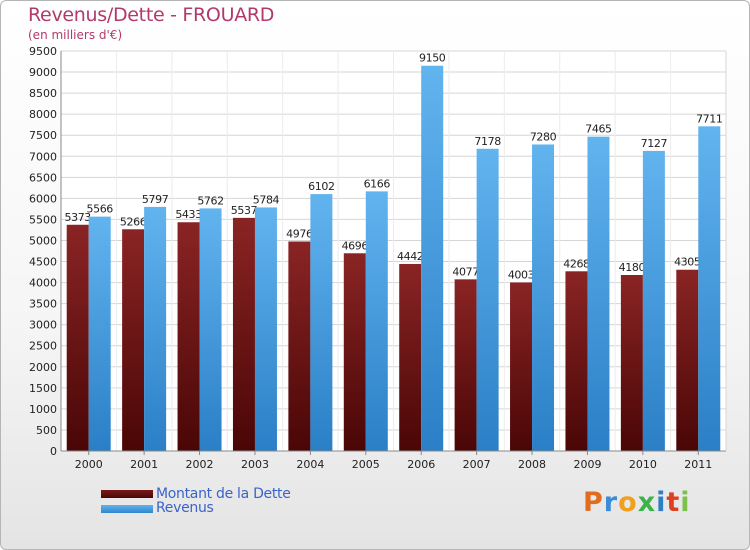 The image size is (750, 550). I want to click on data-label: 4268, so click(576, 263).